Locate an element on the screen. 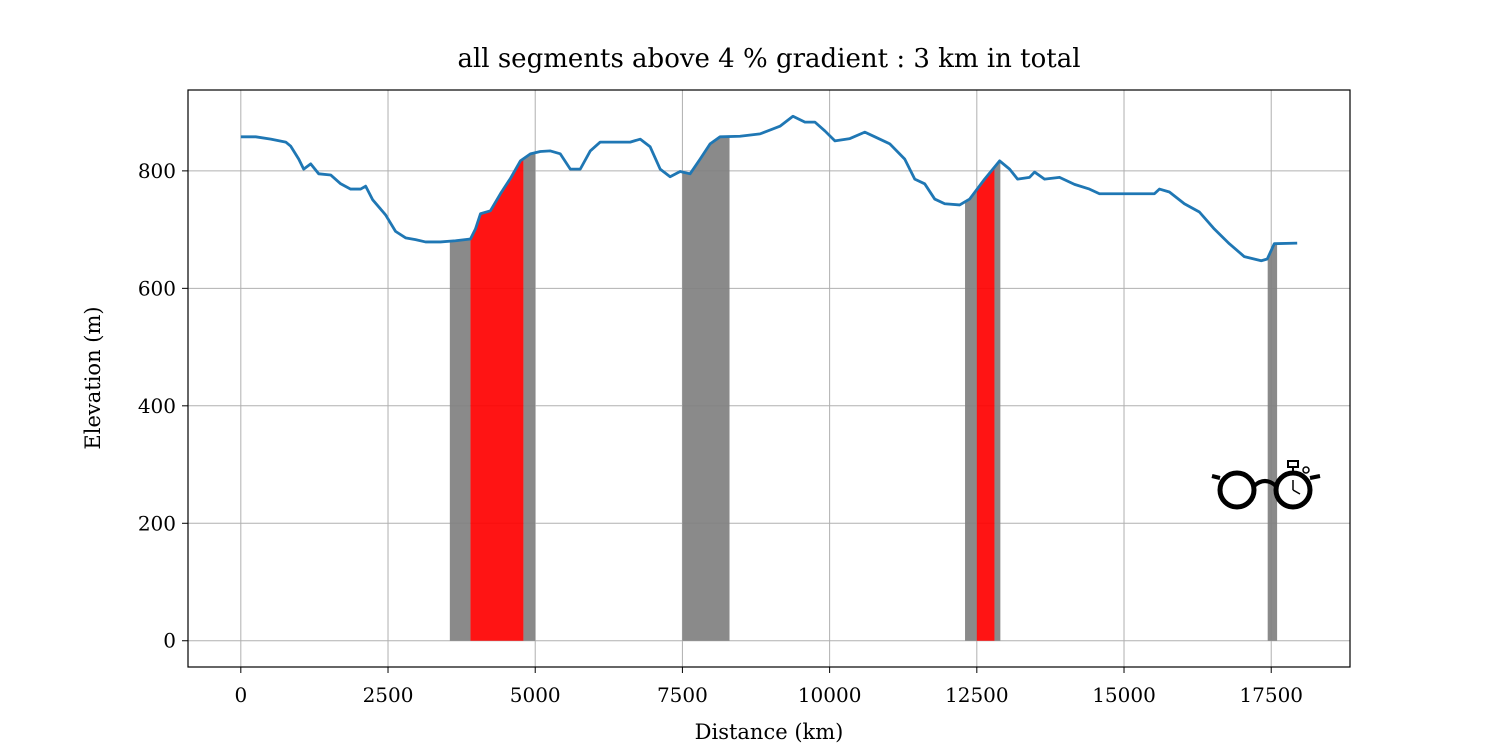 The width and height of the screenshot is (1500, 750). logo is located at coordinates (1266, 485).